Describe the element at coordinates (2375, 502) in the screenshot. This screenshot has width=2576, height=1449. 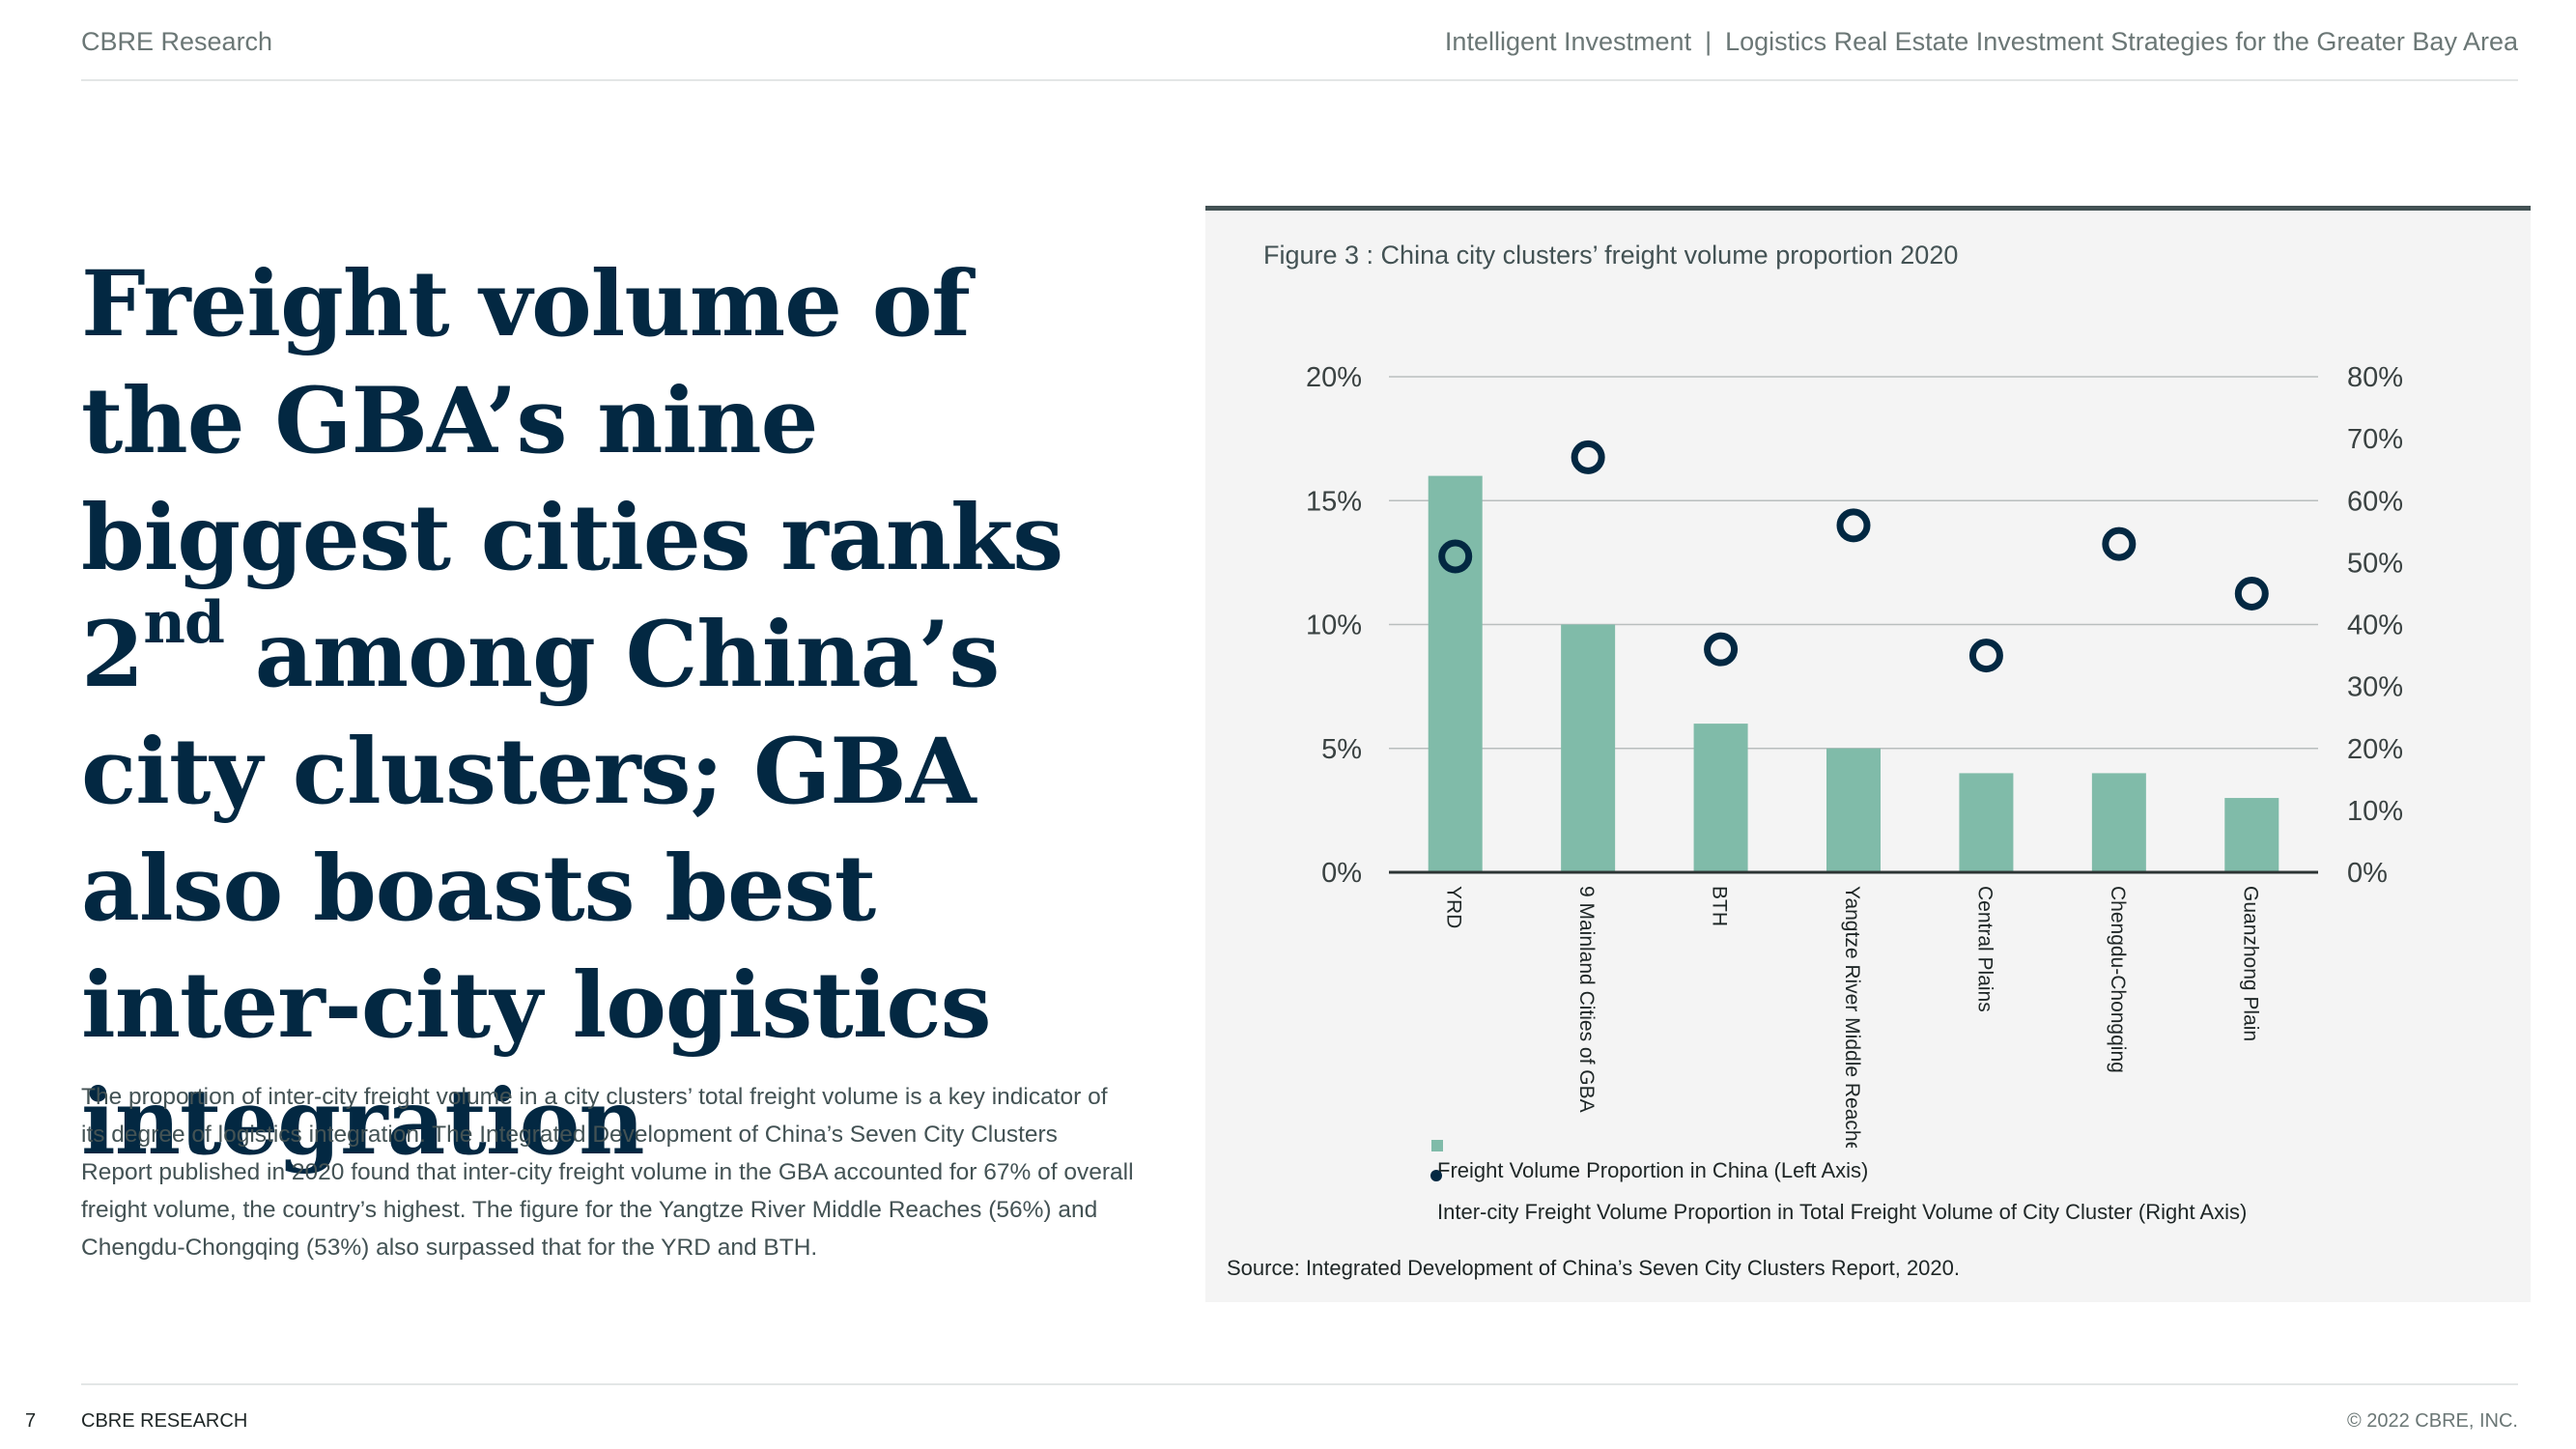
I see `right-axis-tick-label: 60%` at that location.